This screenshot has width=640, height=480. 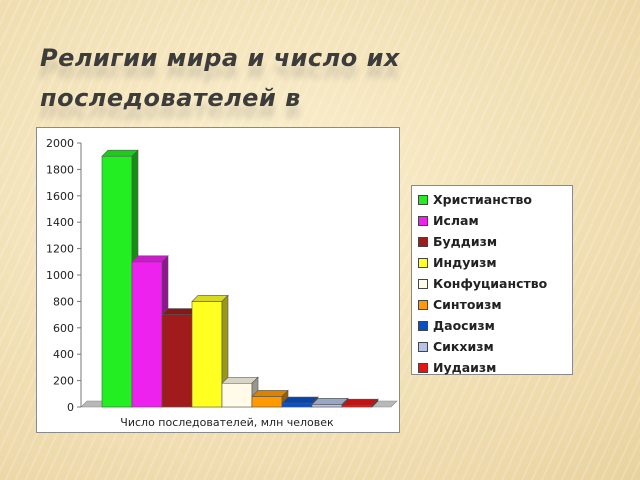 I want to click on y-tick-label: 1800, so click(x=60, y=169).